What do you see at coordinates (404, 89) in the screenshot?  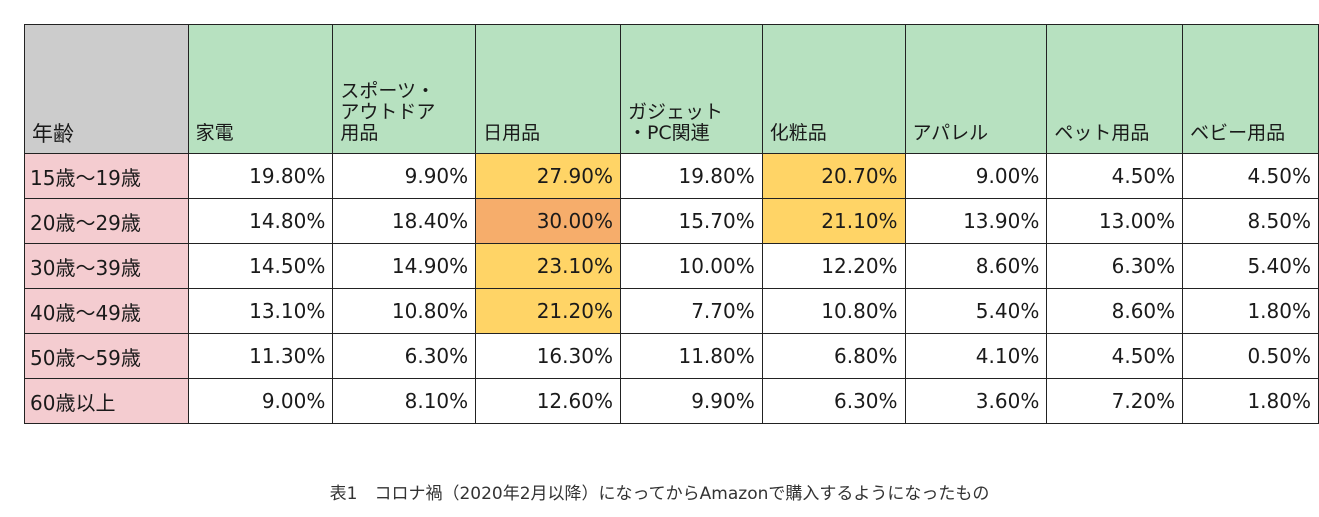 I see `column-header-sports-outdoor: スポーツ・ アウトドア 用品` at bounding box center [404, 89].